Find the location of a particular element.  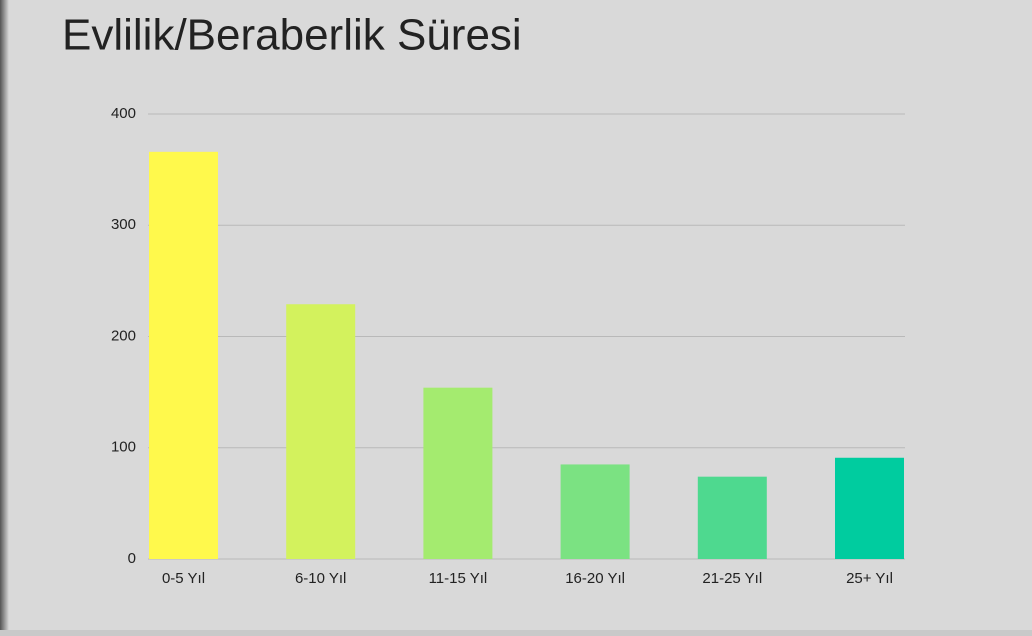

y-tick-label: 100 is located at coordinates (123, 447).